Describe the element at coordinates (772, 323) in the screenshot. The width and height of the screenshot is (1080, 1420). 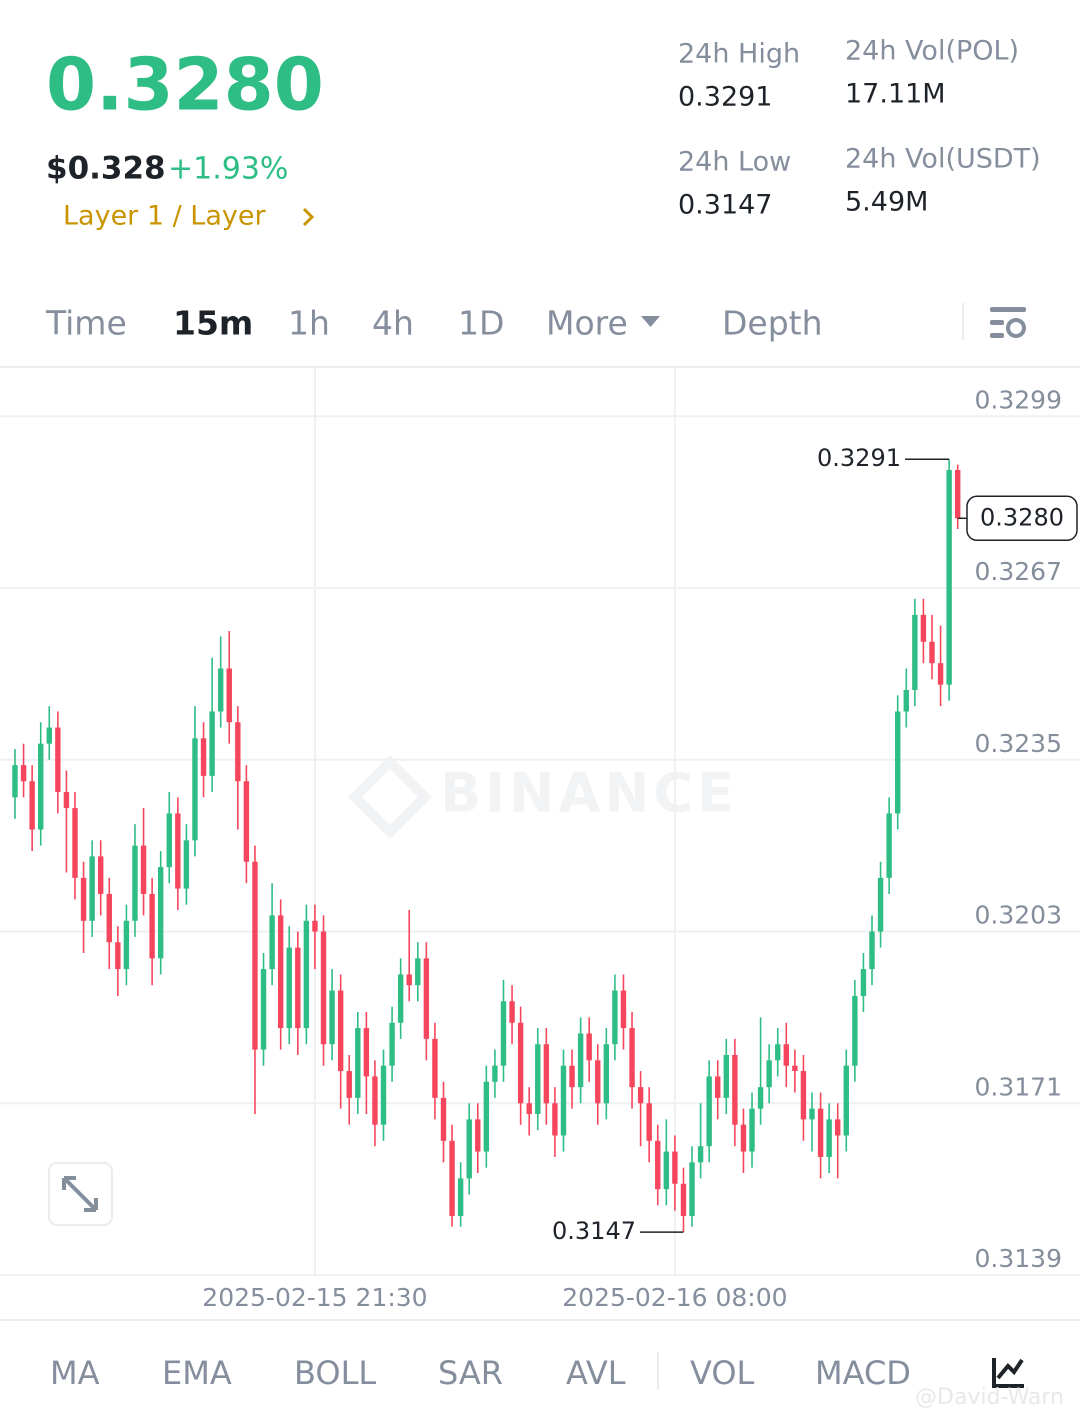
I see `timeframe-tab: Depth` at that location.